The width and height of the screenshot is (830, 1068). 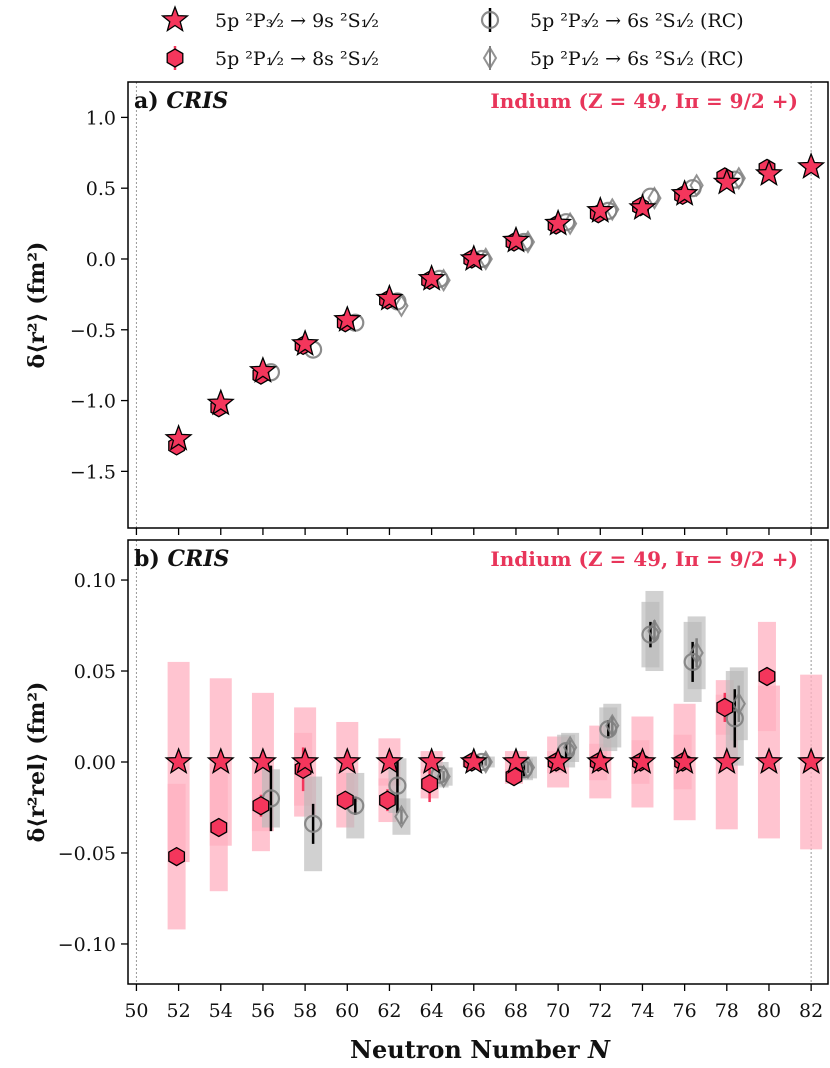 What do you see at coordinates (95, 672) in the screenshot?
I see `y-tick-label: 0.05` at bounding box center [95, 672].